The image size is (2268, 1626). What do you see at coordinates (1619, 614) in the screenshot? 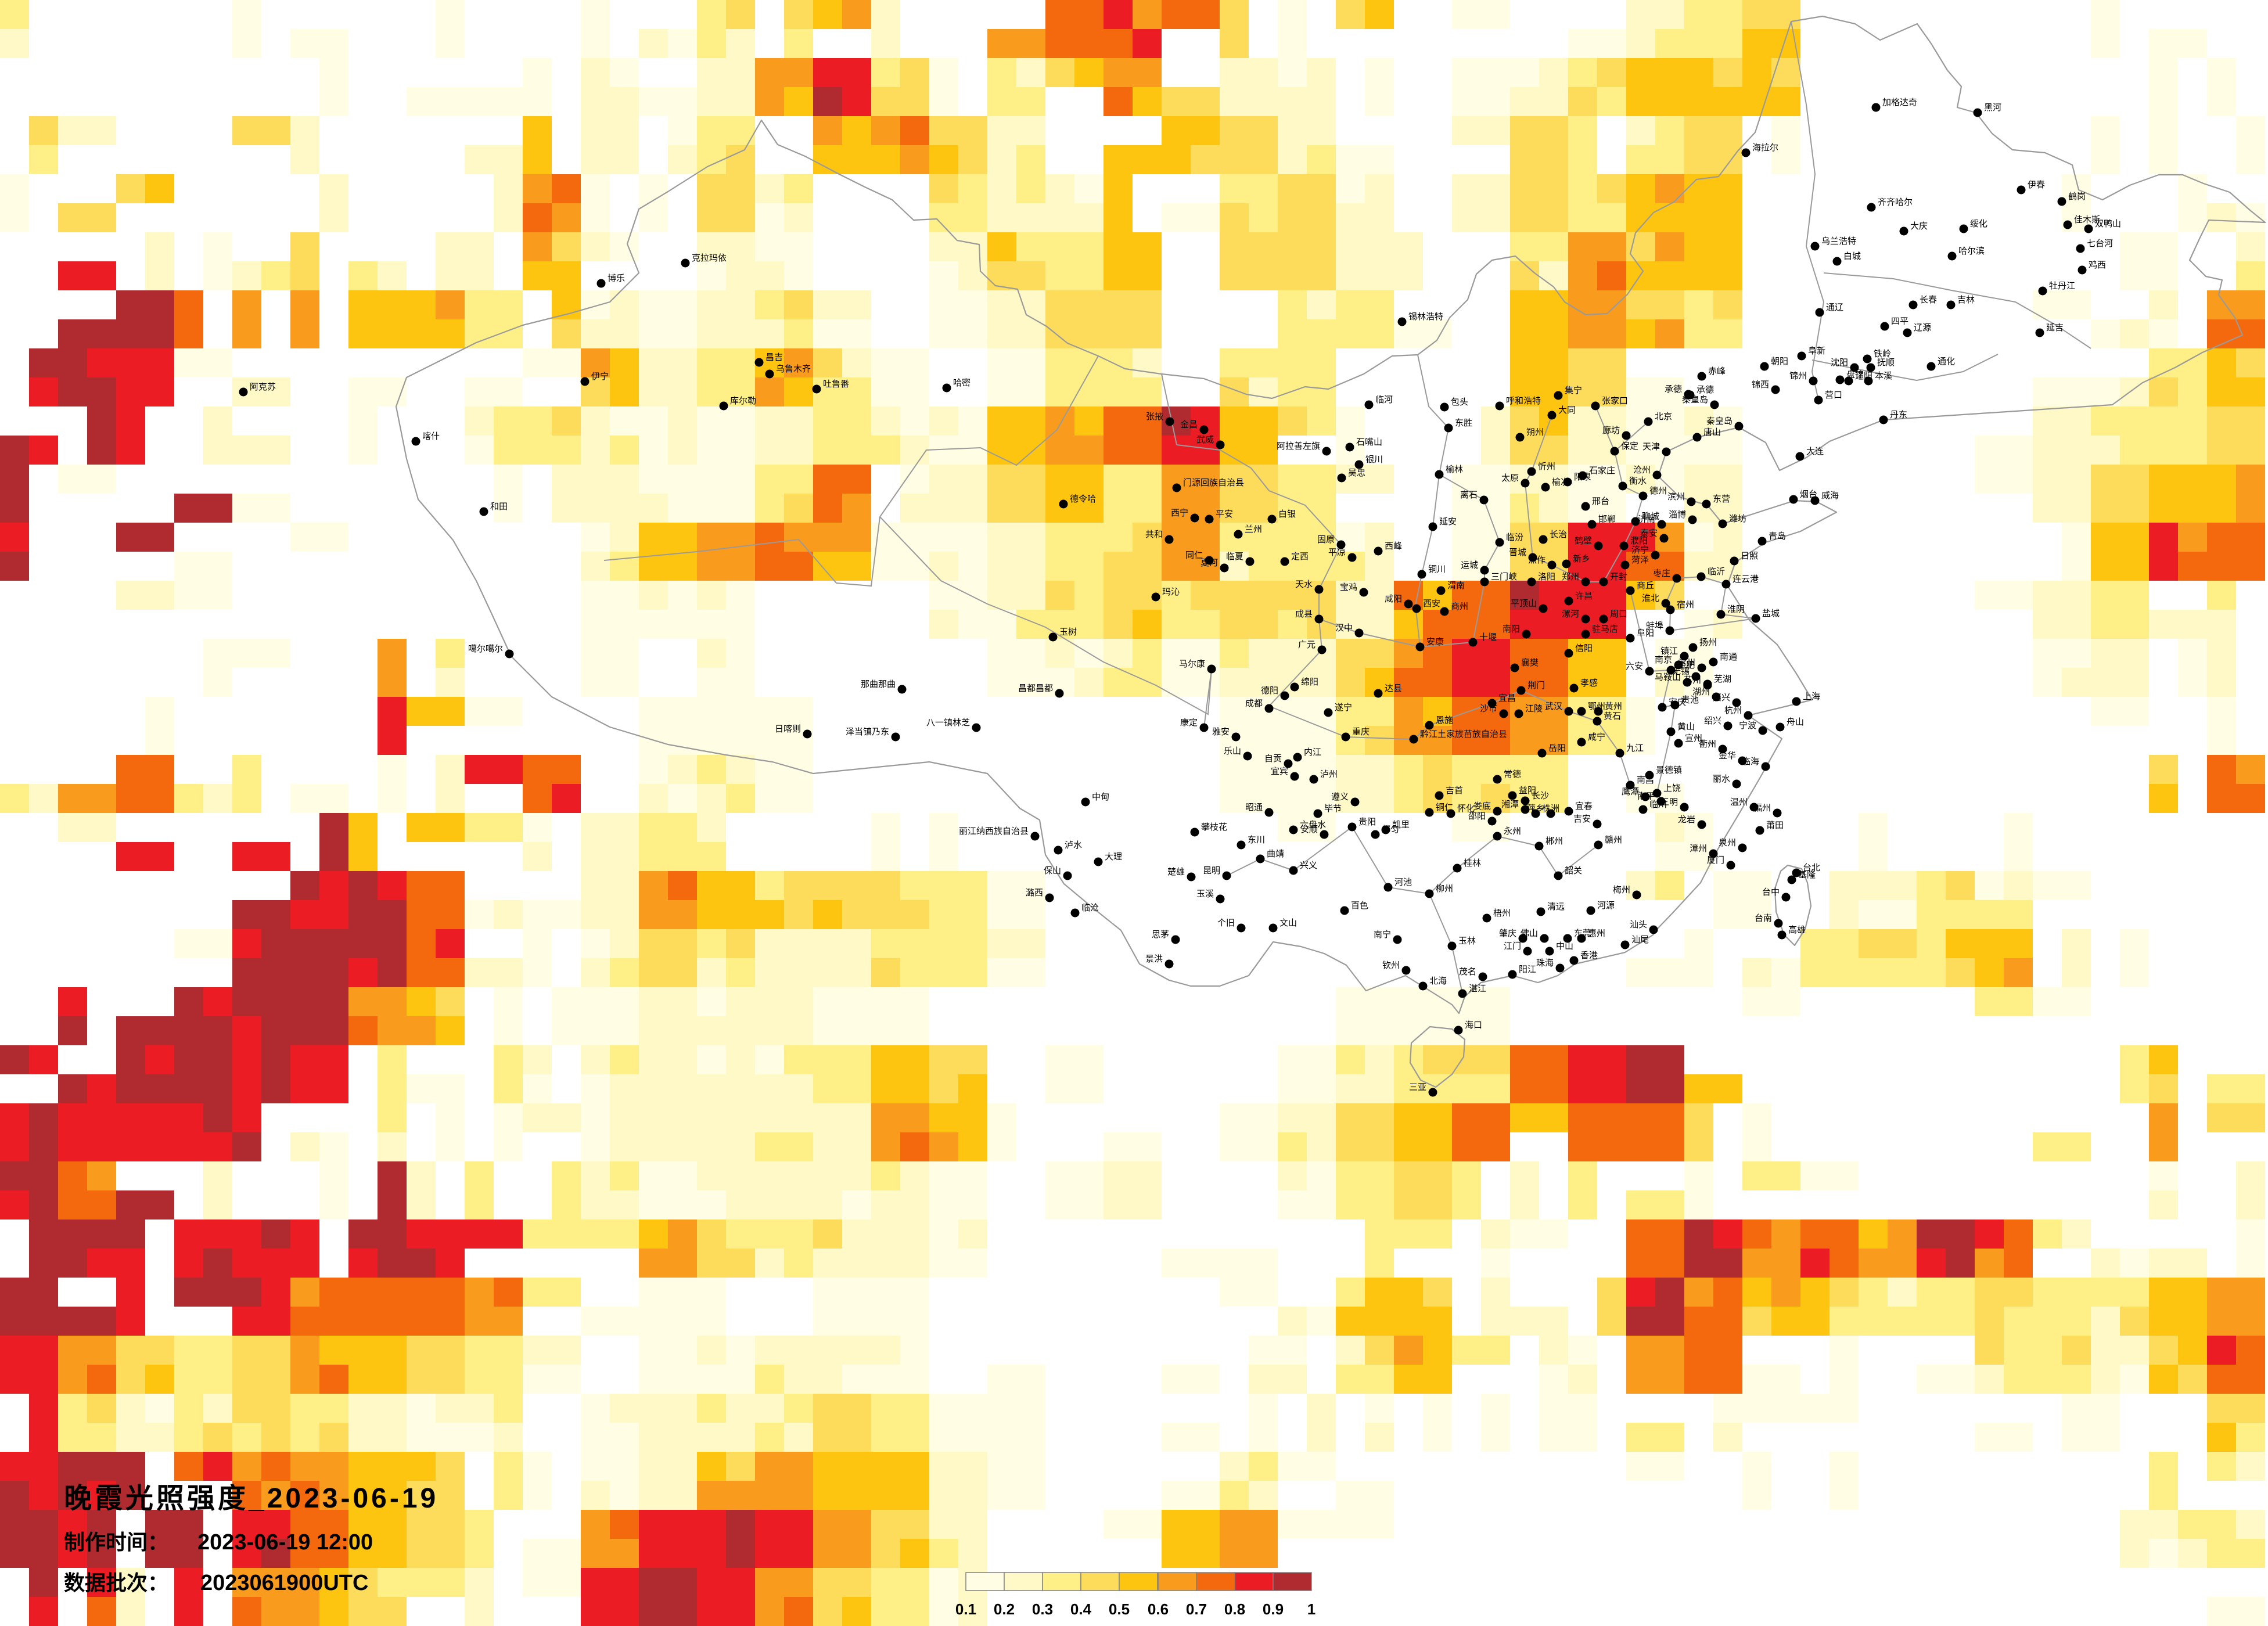
I see `svg-text: 周口` at bounding box center [1619, 614].